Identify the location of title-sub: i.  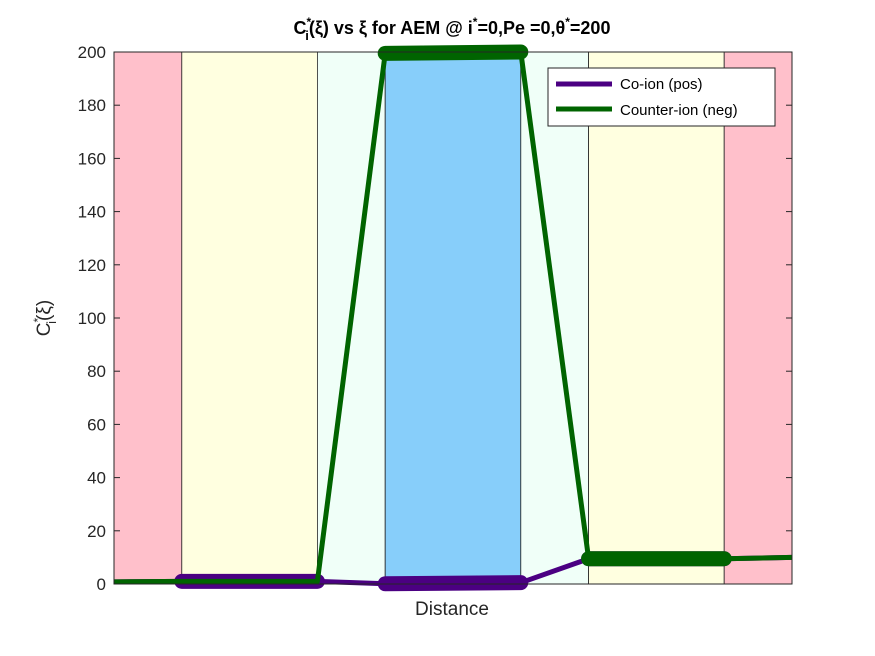
(307, 35).